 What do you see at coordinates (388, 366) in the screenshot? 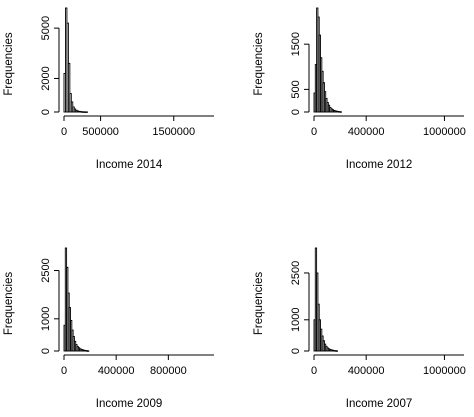
I see `x-ticks-2007: 0 400000 1000000` at bounding box center [388, 366].